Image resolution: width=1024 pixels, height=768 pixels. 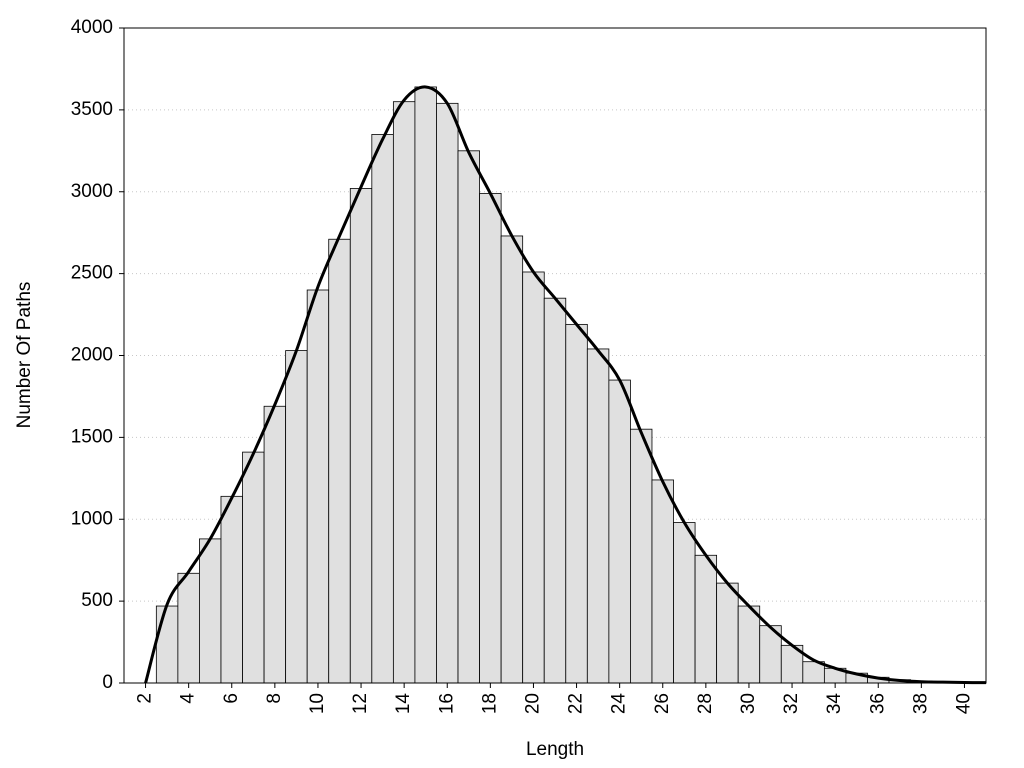 What do you see at coordinates (145, 698) in the screenshot?
I see `x-tick-label: 2` at bounding box center [145, 698].